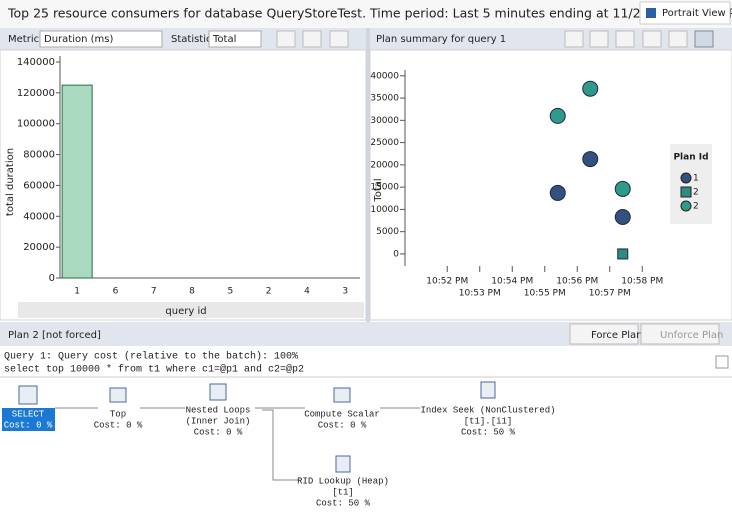 This screenshot has width=732, height=522. What do you see at coordinates (480, 294) in the screenshot?
I see `x-tick-label: 10:53 PM` at bounding box center [480, 294].